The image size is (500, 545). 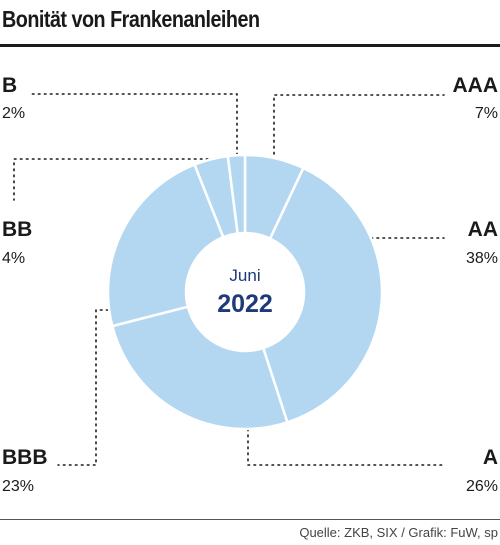 What do you see at coordinates (490, 457) in the screenshot?
I see `label-a: A` at bounding box center [490, 457].